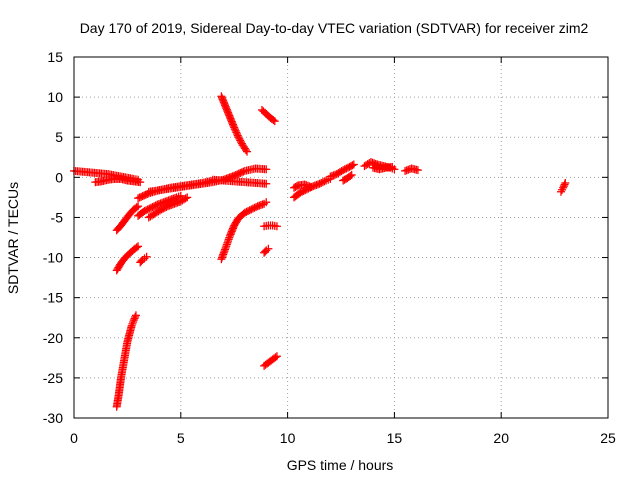 The height and width of the screenshot is (480, 640). Describe the element at coordinates (340, 465) in the screenshot. I see `x-axis-label: GPS time / hours` at that location.